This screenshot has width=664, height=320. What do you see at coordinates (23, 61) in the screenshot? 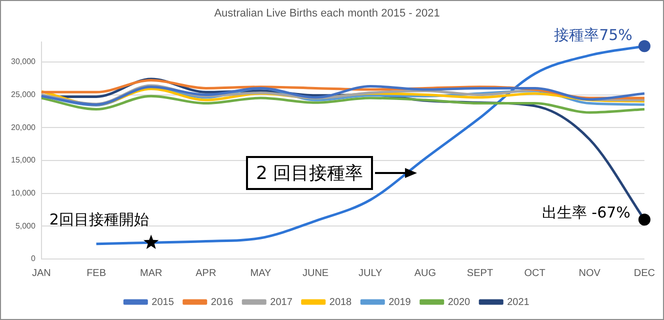
I see `y-tick-label: 30,000` at bounding box center [23, 61].